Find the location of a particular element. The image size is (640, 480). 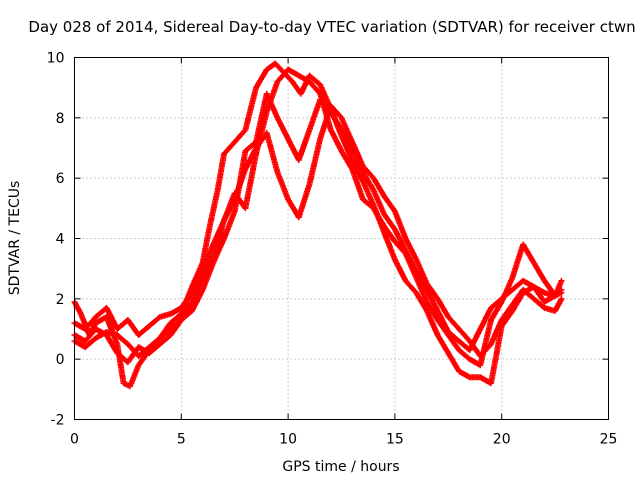

y-tick-label: 8 is located at coordinates (60, 119).